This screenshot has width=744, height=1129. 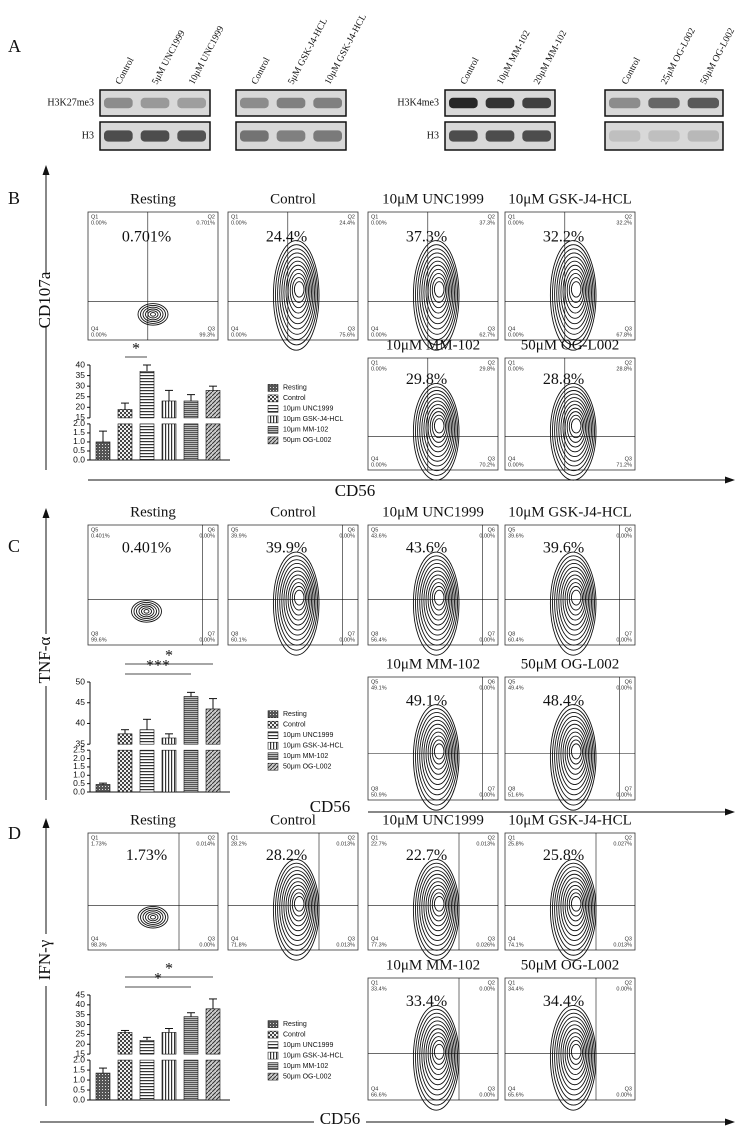 What do you see at coordinates (79, 441) in the screenshot?
I see `y-tick-label: 1.0` at bounding box center [79, 441].